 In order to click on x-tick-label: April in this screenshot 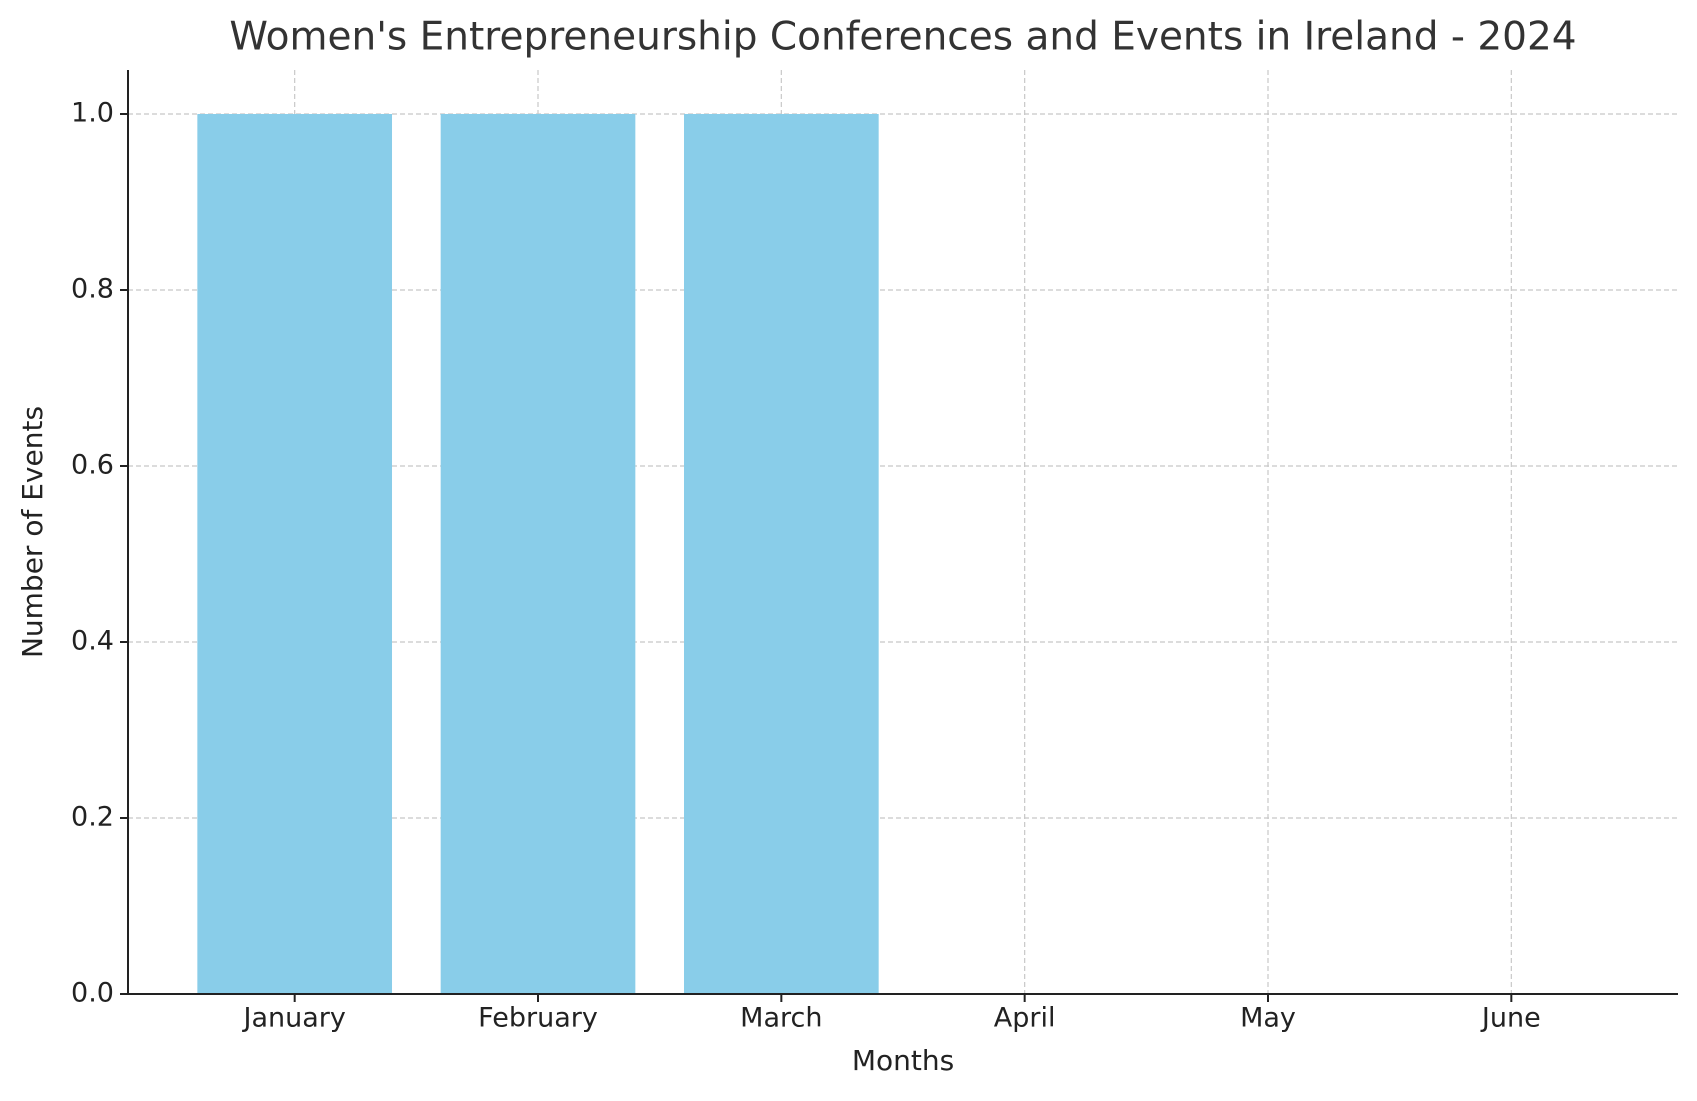, I will do `click(1025, 1018)`.